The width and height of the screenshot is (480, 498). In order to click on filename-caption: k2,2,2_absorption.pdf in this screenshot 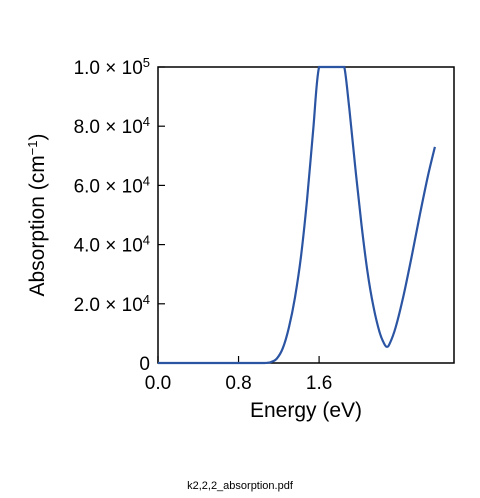, I will do `click(240, 486)`.